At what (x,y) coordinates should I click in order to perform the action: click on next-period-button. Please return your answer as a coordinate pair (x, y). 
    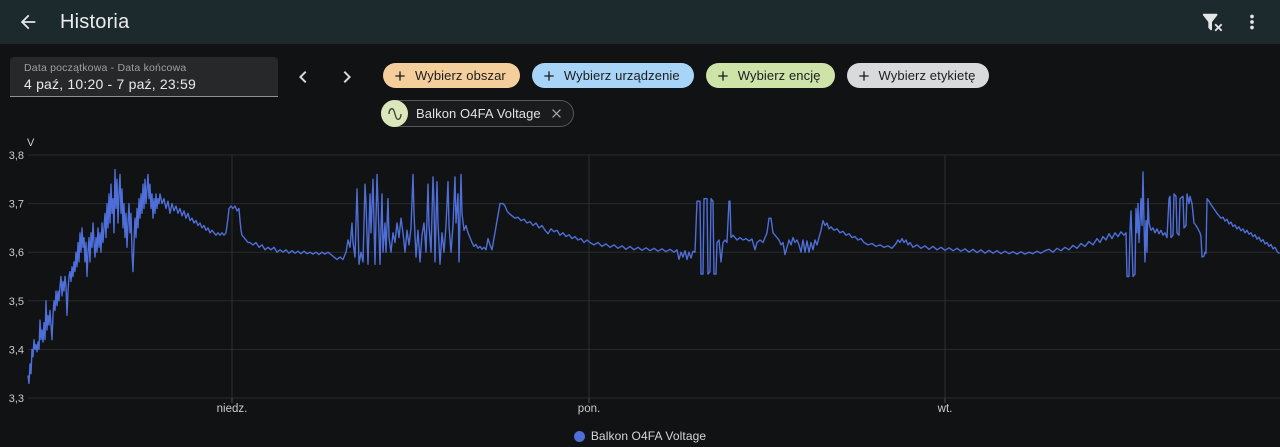
    Looking at the image, I should click on (347, 77).